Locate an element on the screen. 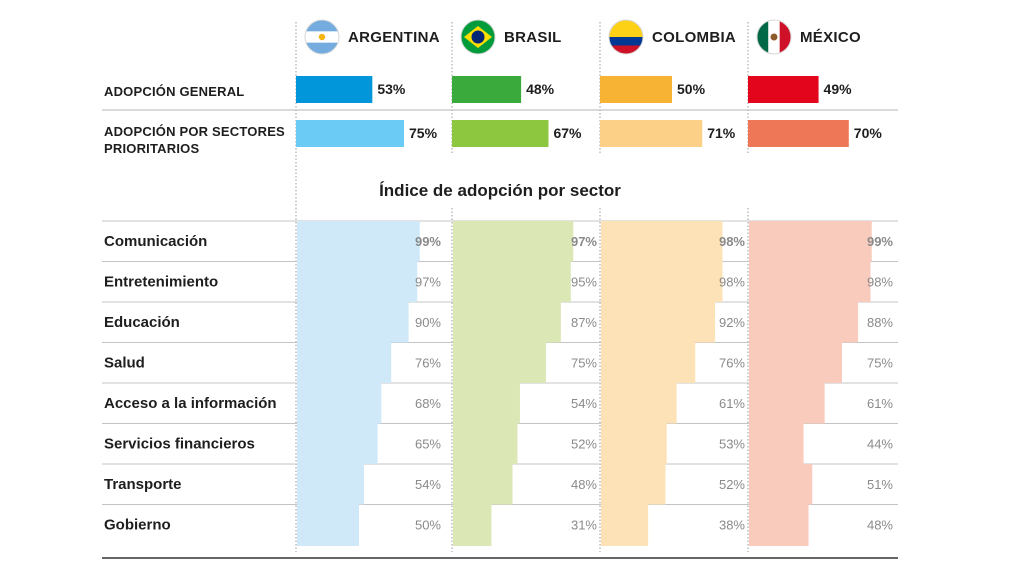 The width and height of the screenshot is (1024, 576). sector-value-mexico: 88% is located at coordinates (880, 322).